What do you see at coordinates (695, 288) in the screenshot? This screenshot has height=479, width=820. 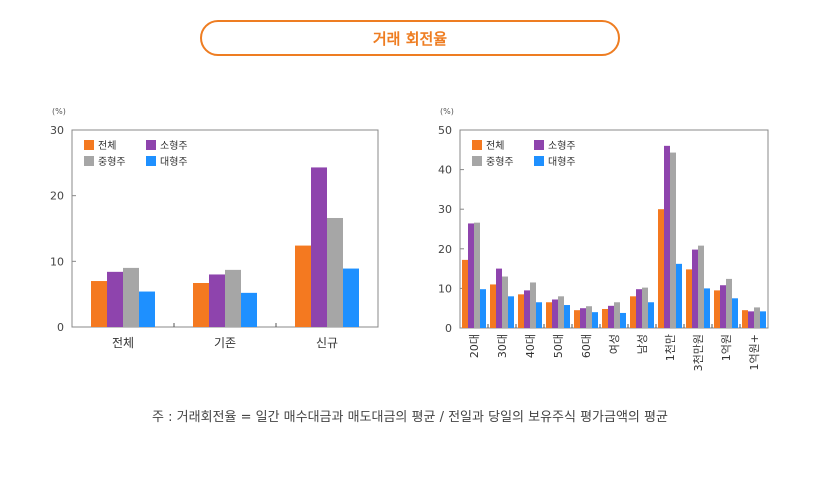 I see `bar-소형주-3천만원` at bounding box center [695, 288].